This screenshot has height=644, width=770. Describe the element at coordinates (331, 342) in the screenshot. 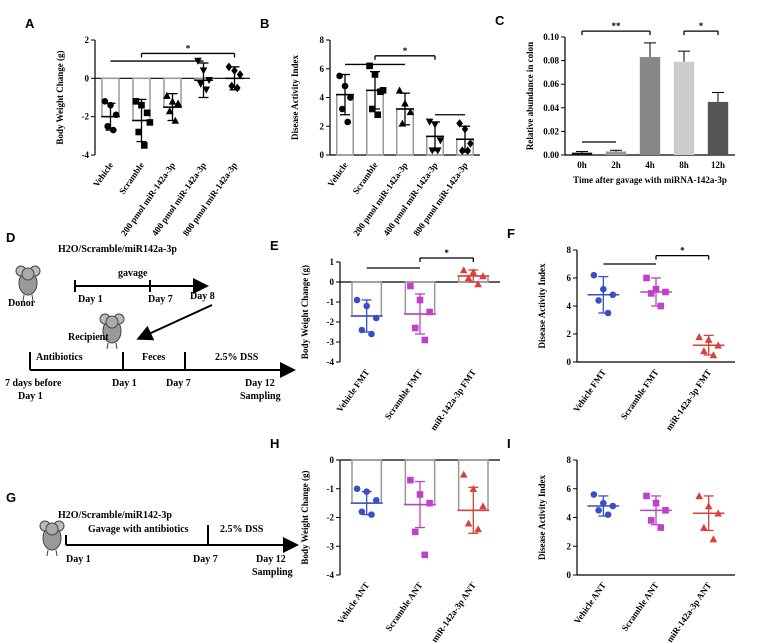

I see `y-tick-label: -3` at that location.